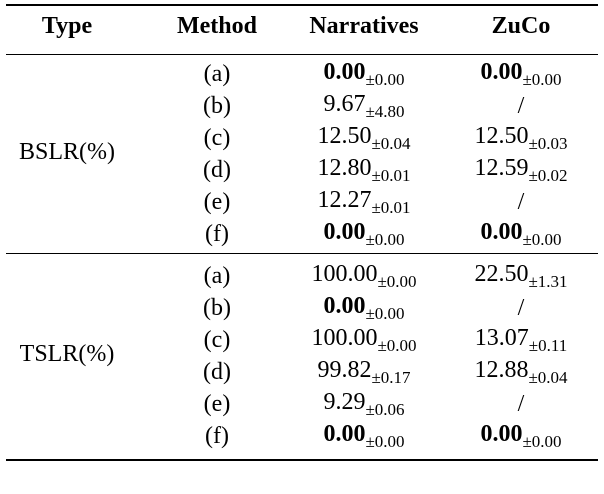 Image resolution: width=604 pixels, height=494 pixels. I want to click on top-rule, so click(302, 5).